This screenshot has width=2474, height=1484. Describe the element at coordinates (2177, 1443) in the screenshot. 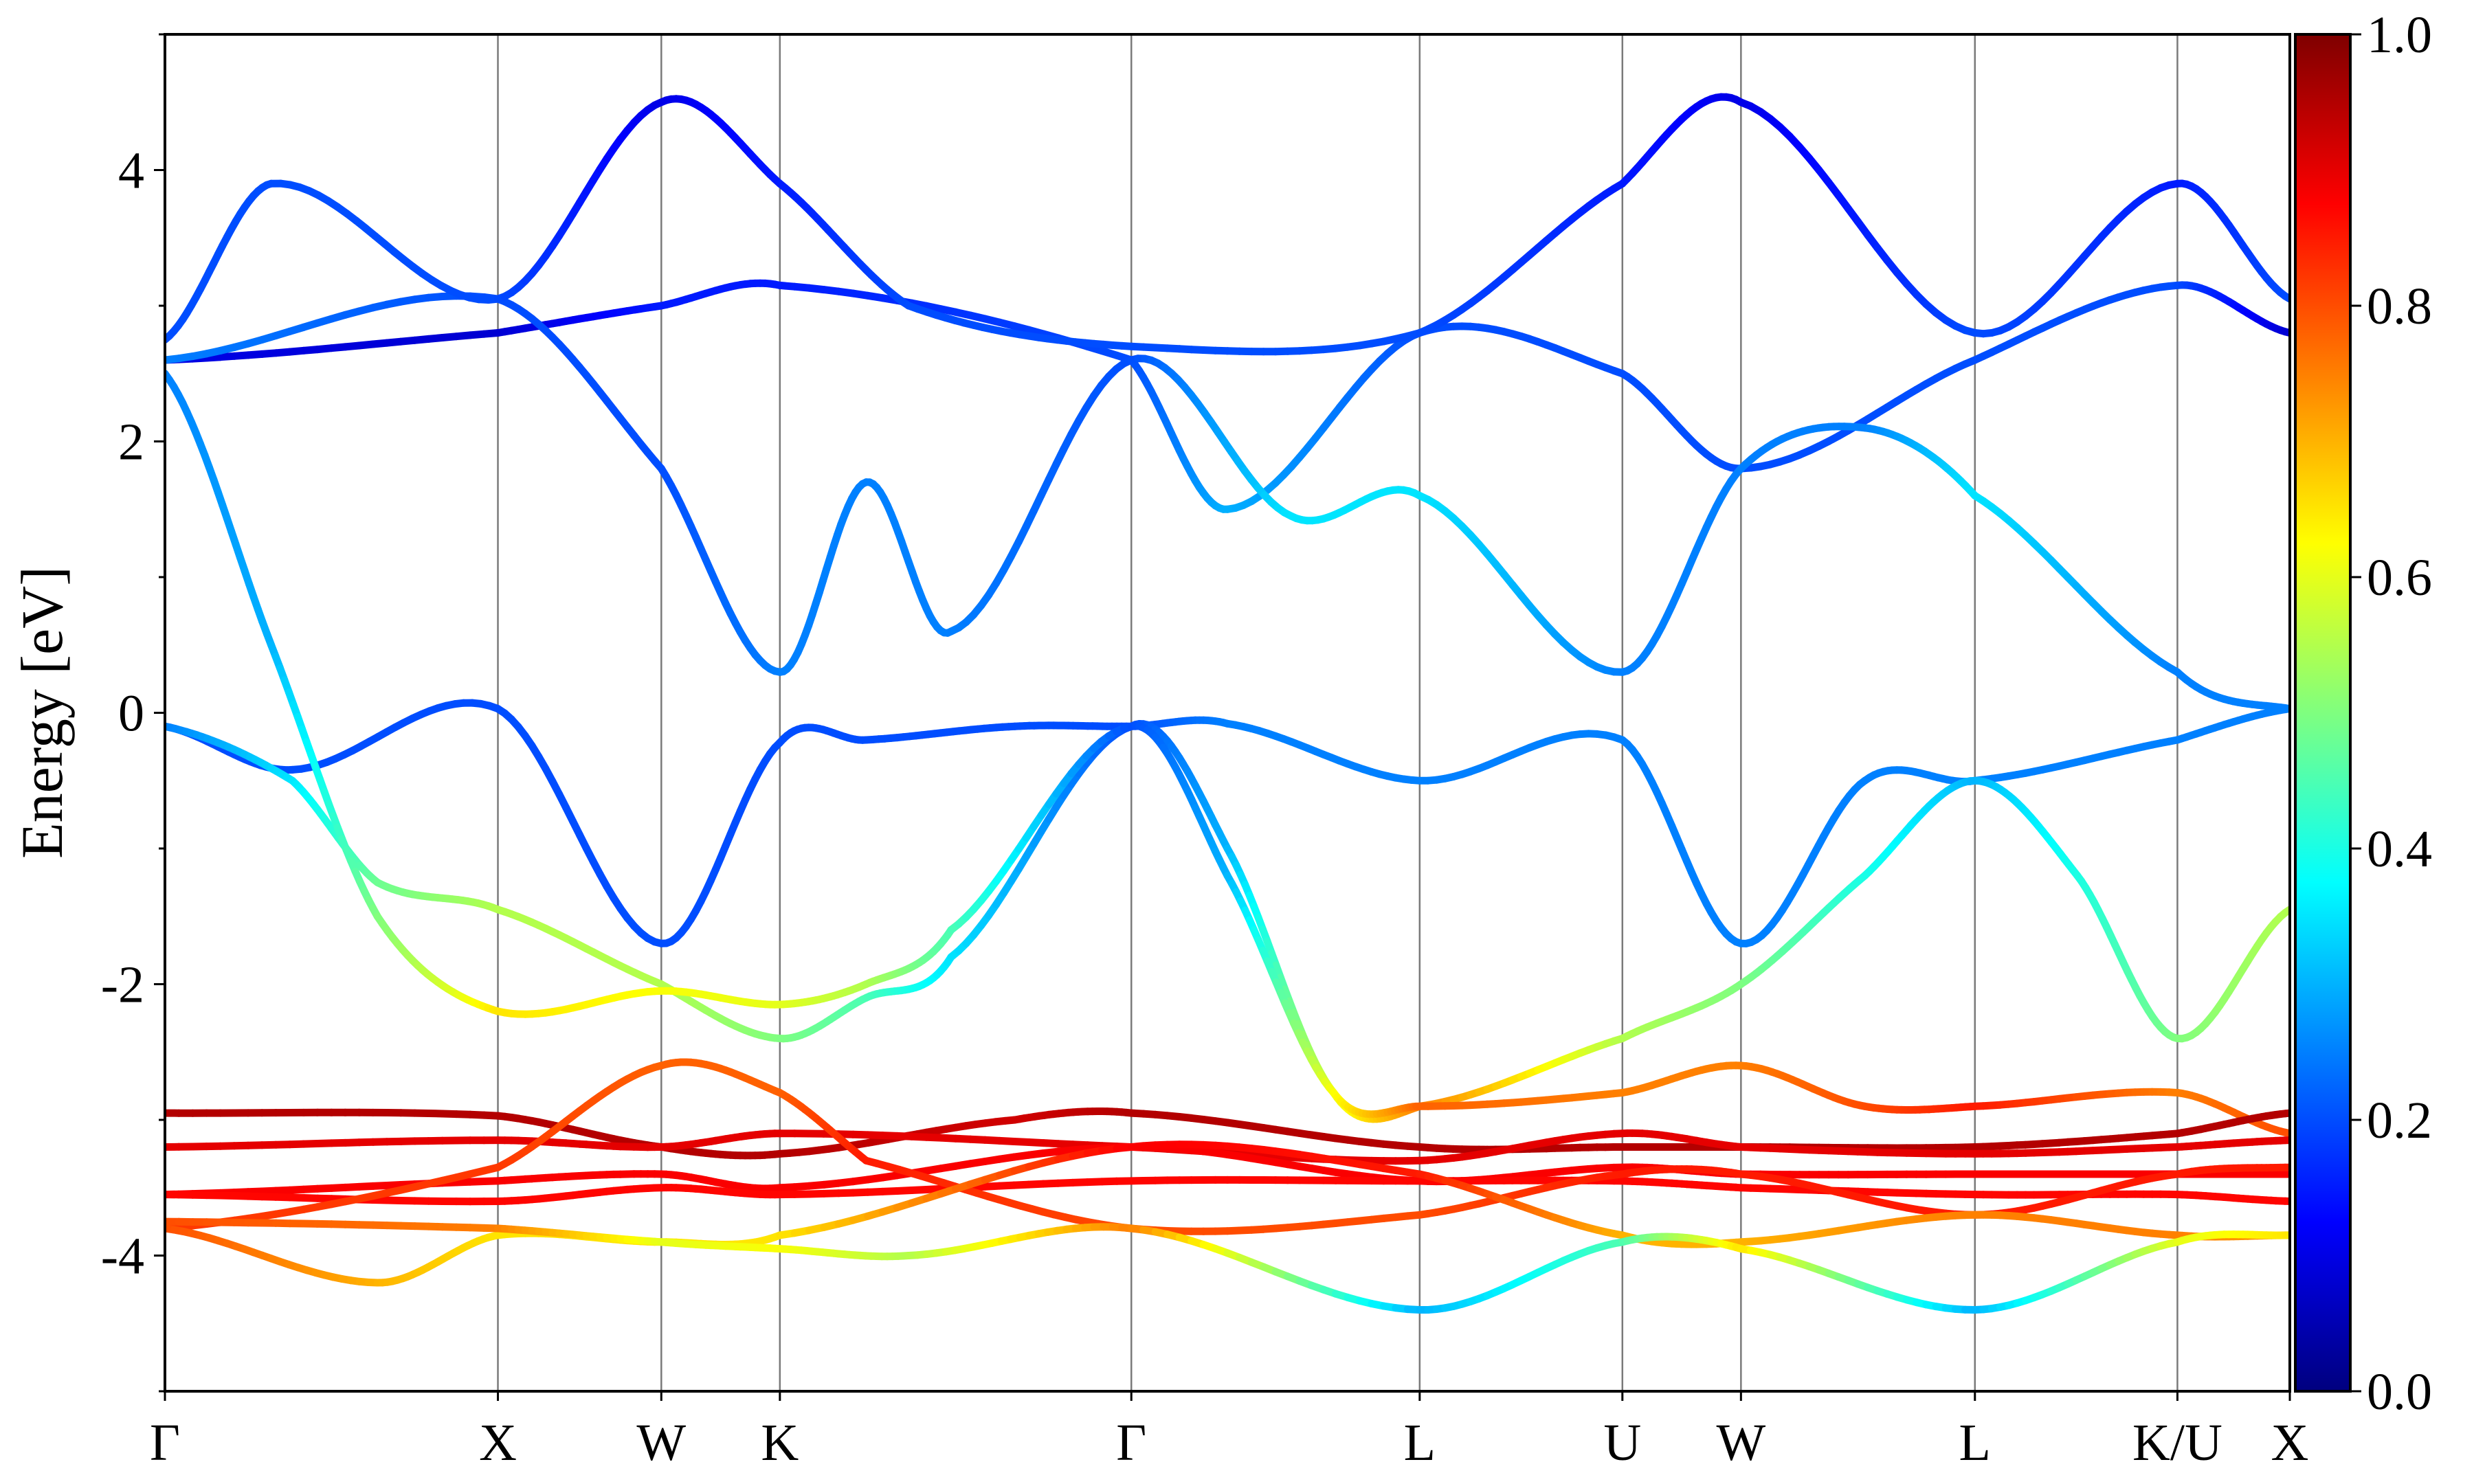

I see `x-tick-label: K/U` at that location.